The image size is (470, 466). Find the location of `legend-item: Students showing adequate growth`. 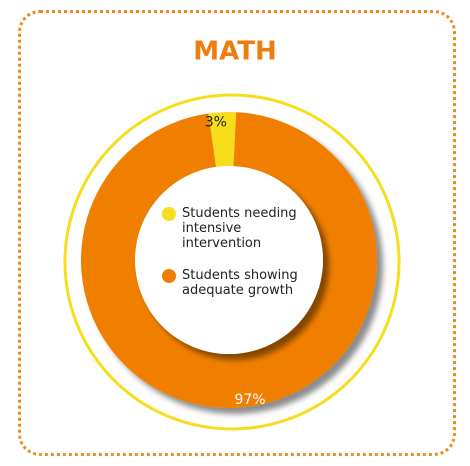

legend-item: Students showing adequate growth is located at coordinates (231, 283).